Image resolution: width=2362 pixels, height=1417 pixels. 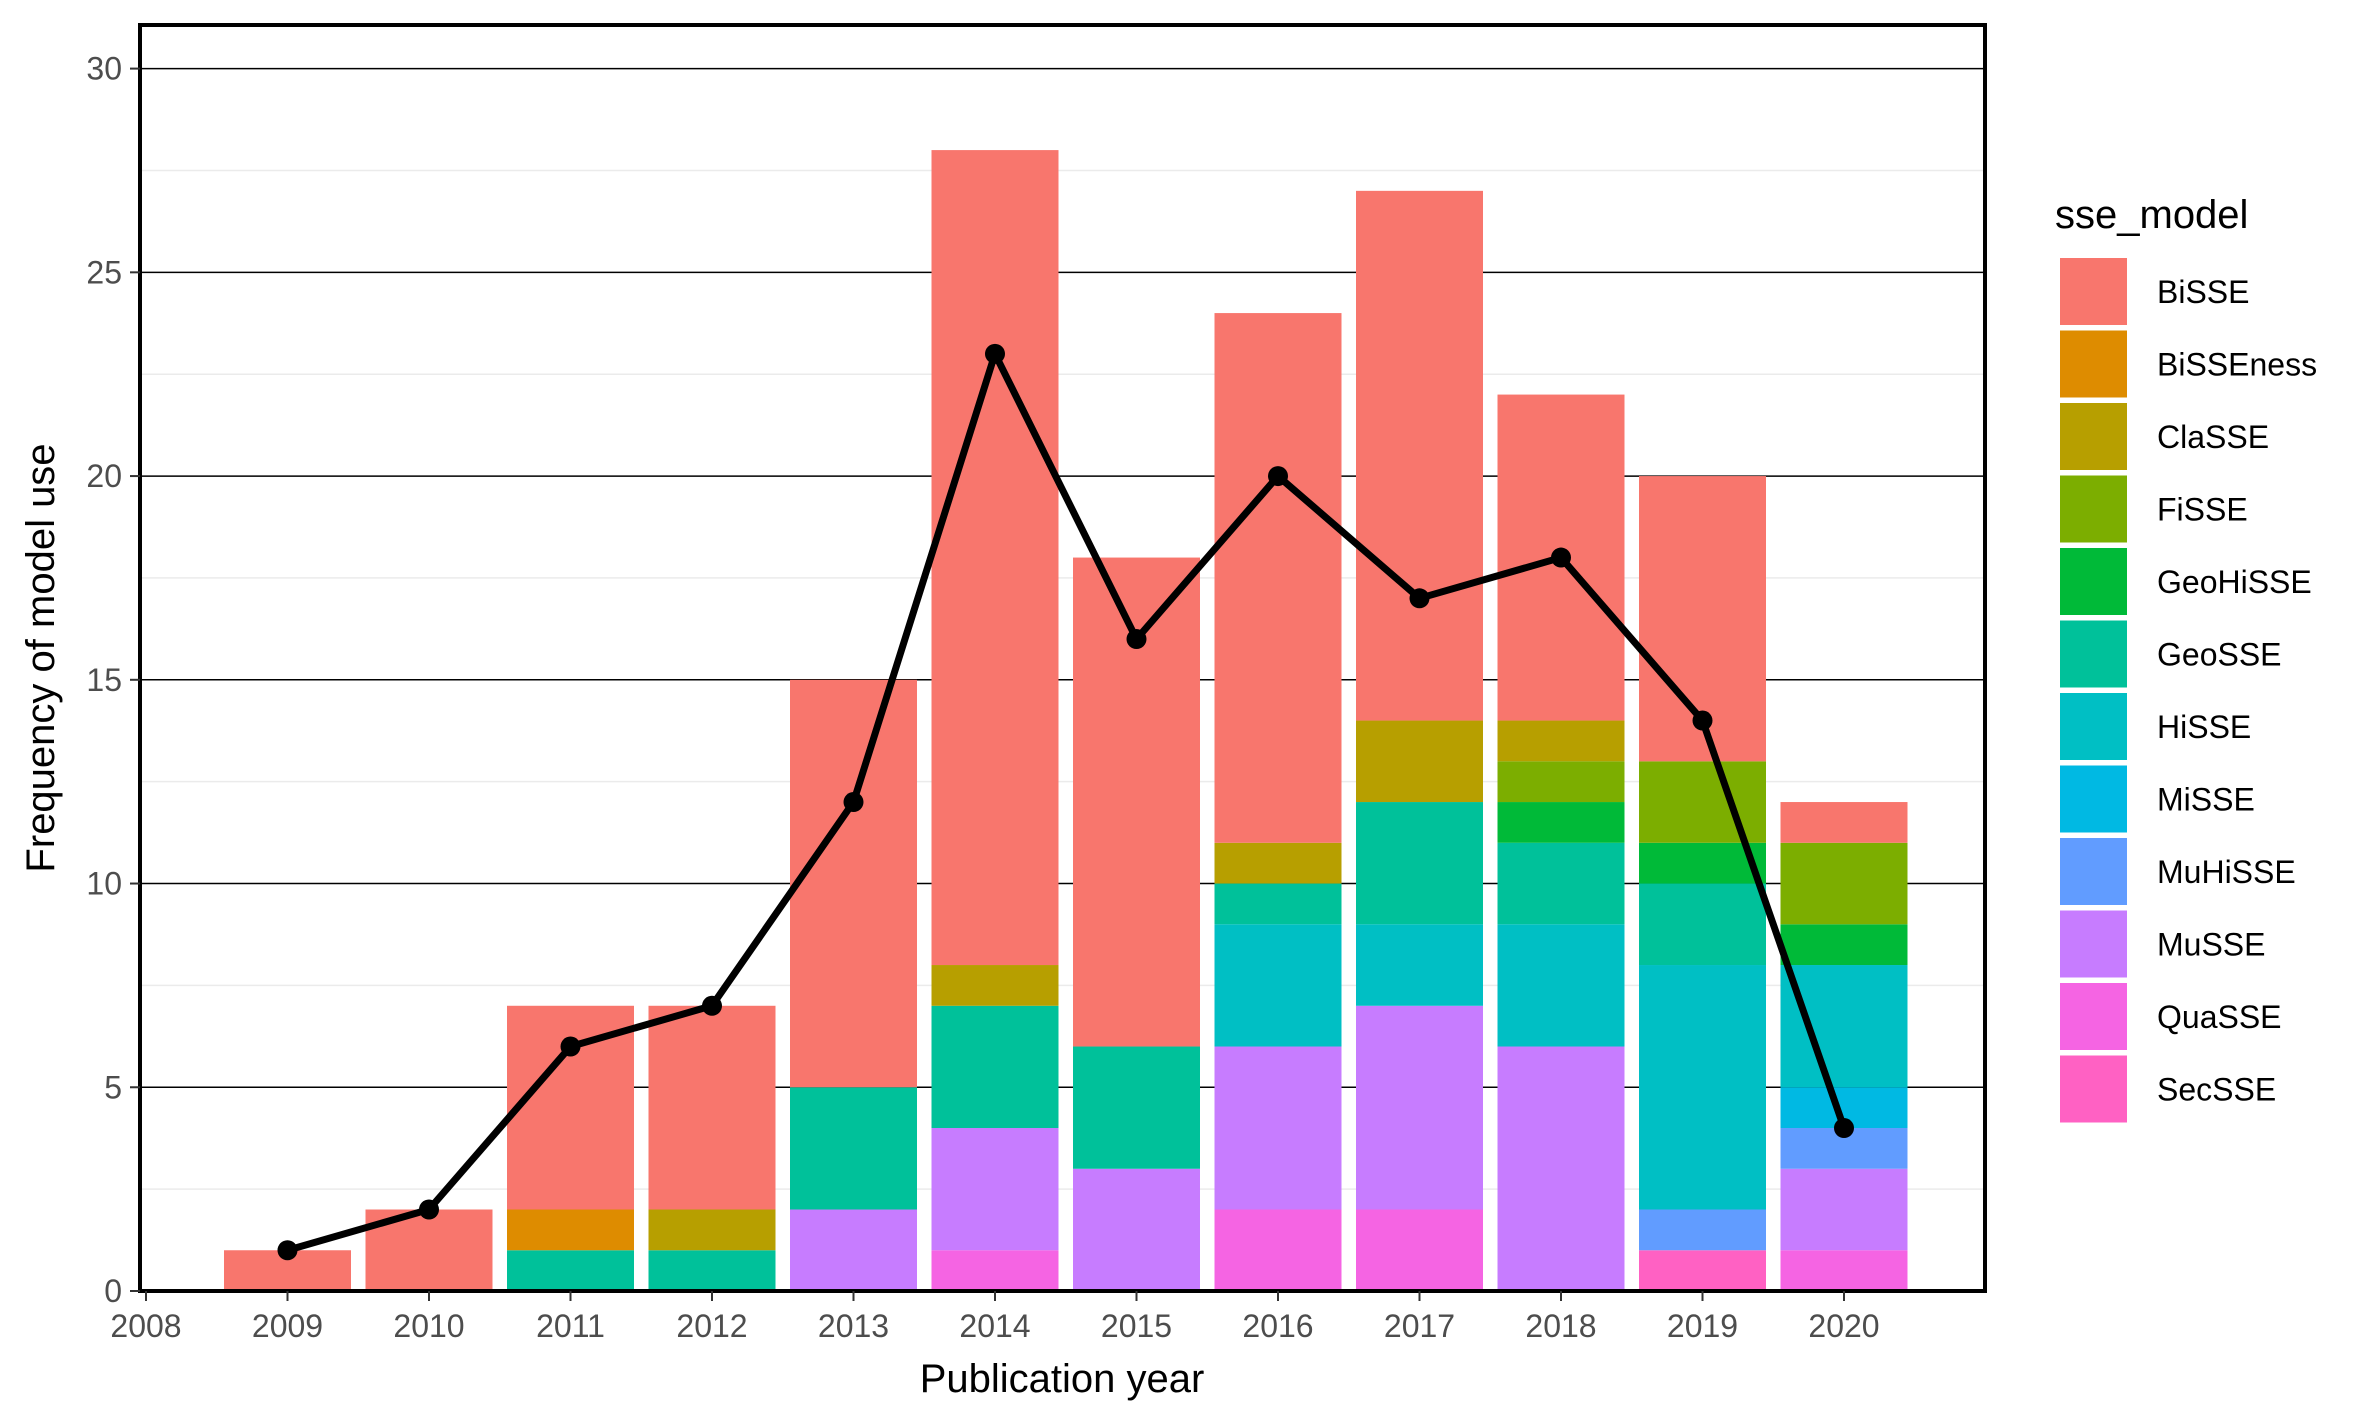 What do you see at coordinates (1062, 1379) in the screenshot?
I see `x-axis-title: Publication year` at bounding box center [1062, 1379].